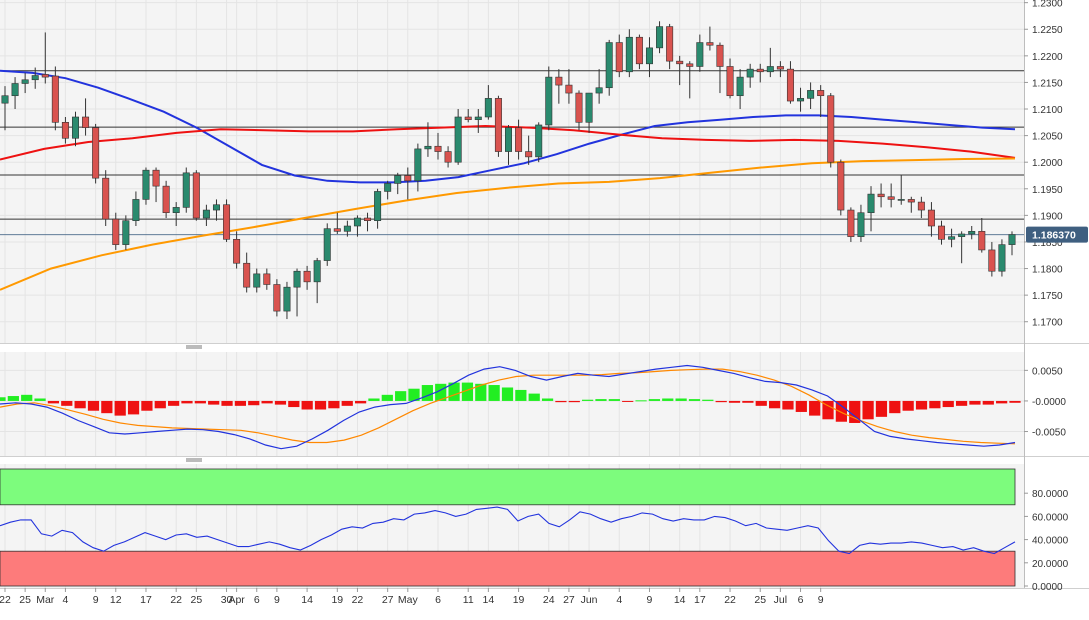 This screenshot has height=620, width=1089. Describe the element at coordinates (1047, 83) in the screenshot. I see `y-tick-label: 1.2150` at that location.